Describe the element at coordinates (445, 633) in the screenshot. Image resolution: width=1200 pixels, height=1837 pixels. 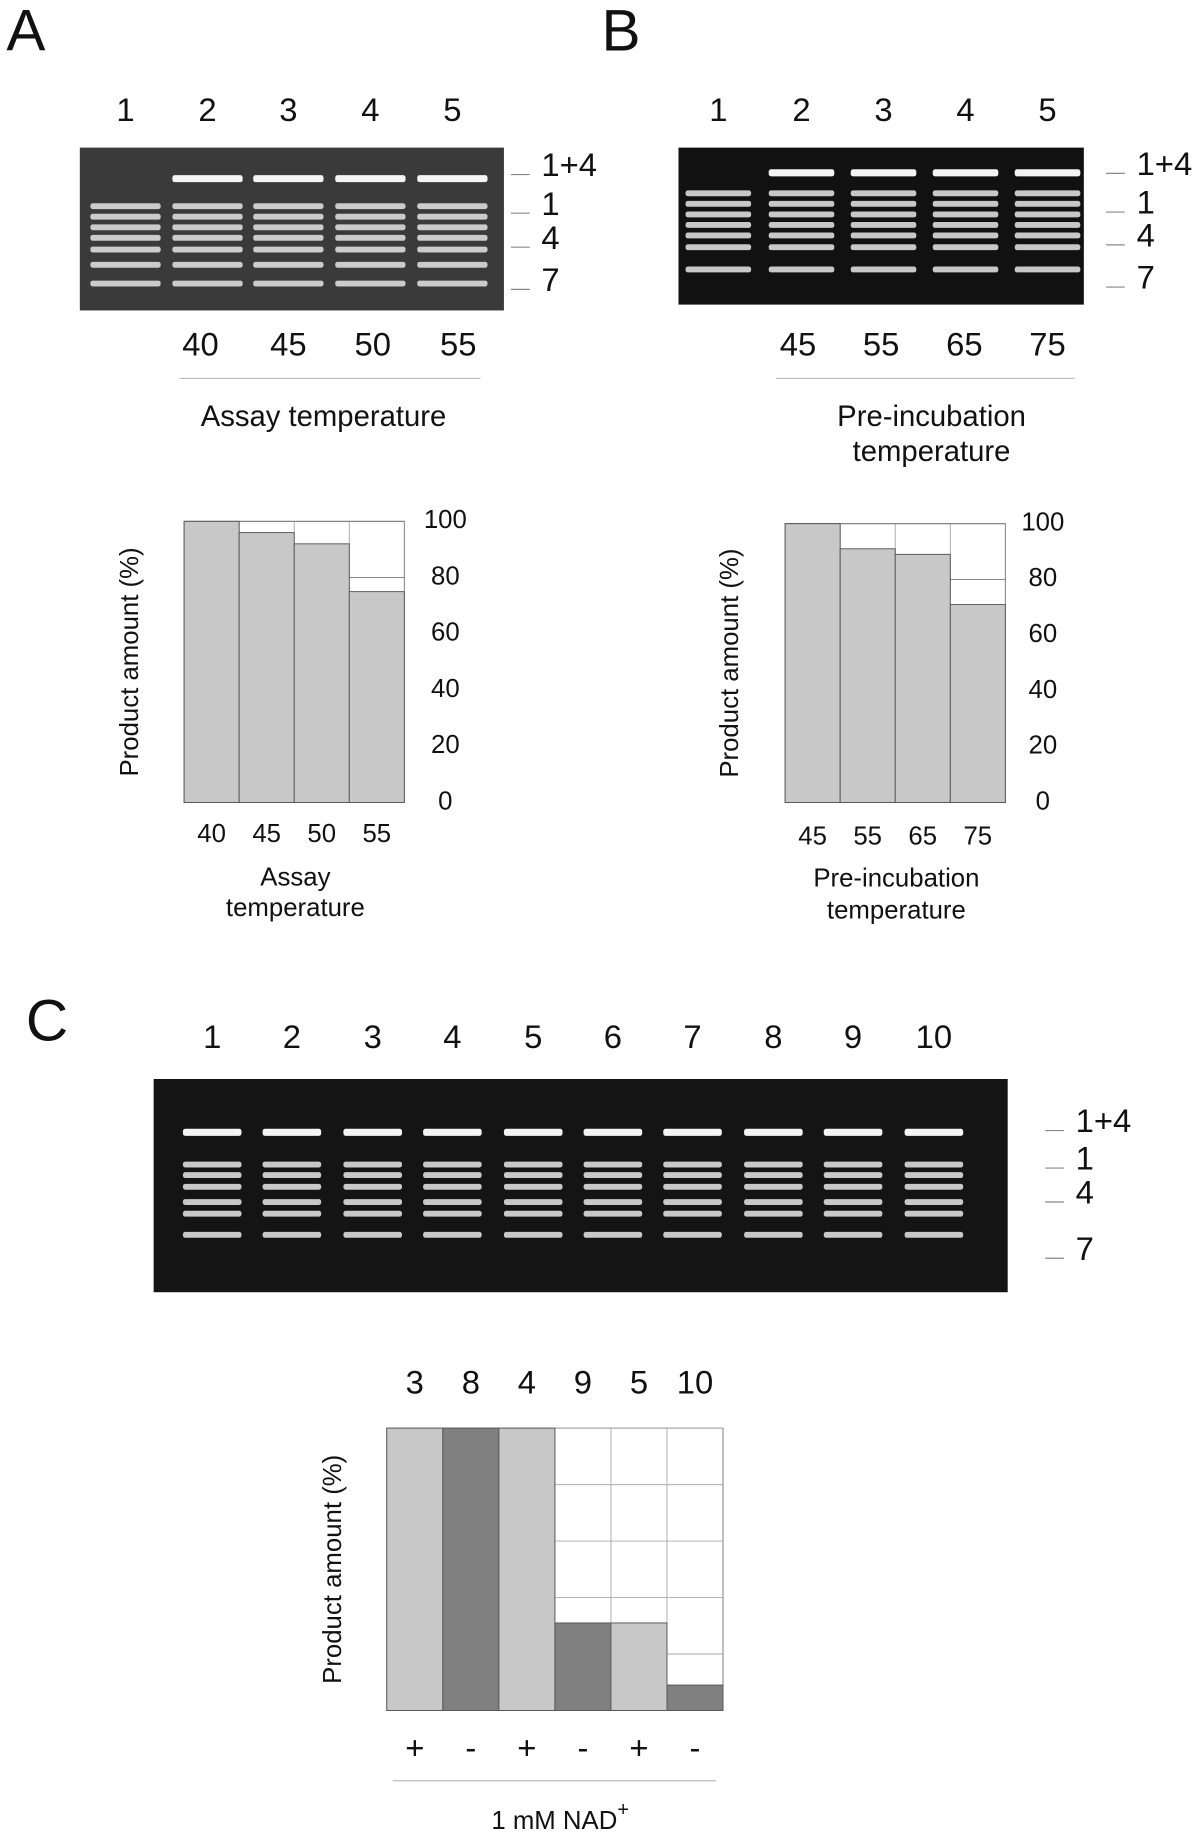
I see `y-tick-label: 60` at that location.